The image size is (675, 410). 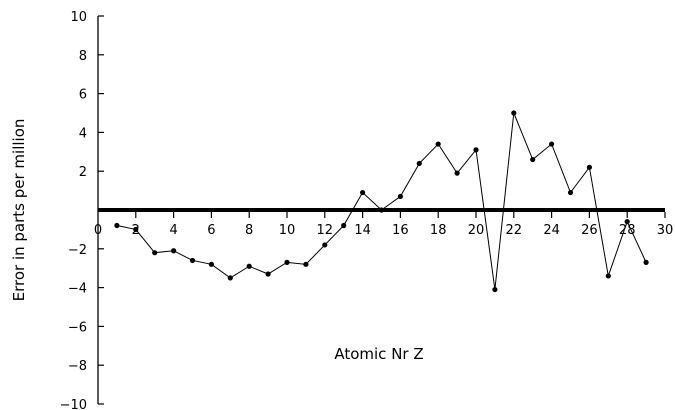 I want to click on x-tick-label: 14, so click(x=362, y=230).